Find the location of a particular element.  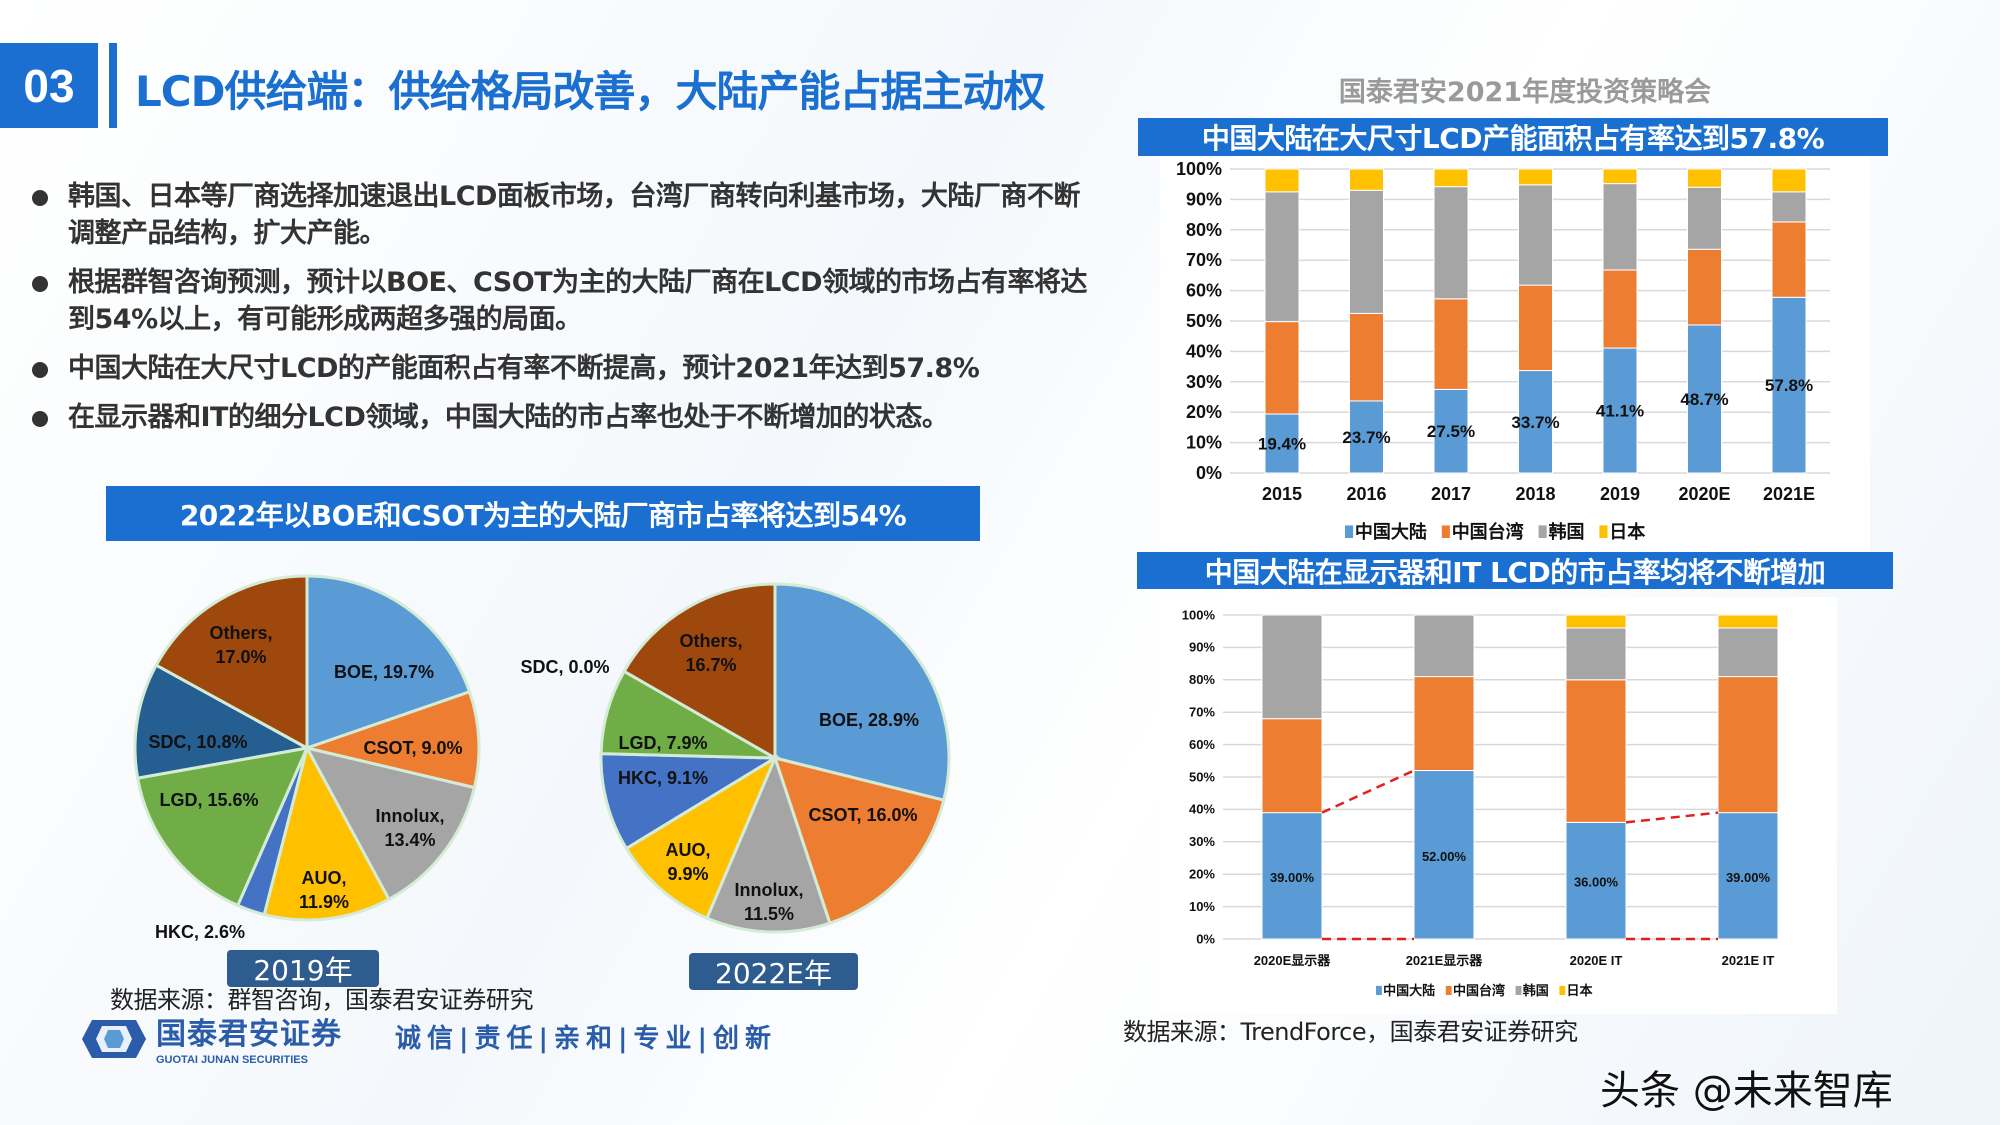

data-label: 33.7% is located at coordinates (1535, 422).